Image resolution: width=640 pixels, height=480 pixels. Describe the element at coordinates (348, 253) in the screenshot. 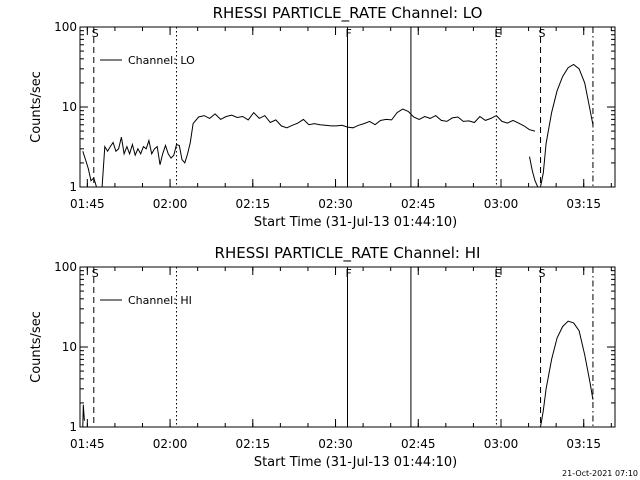

I see `chart-title: RHESSI PARTICLE_RATE Channel: HI` at that location.